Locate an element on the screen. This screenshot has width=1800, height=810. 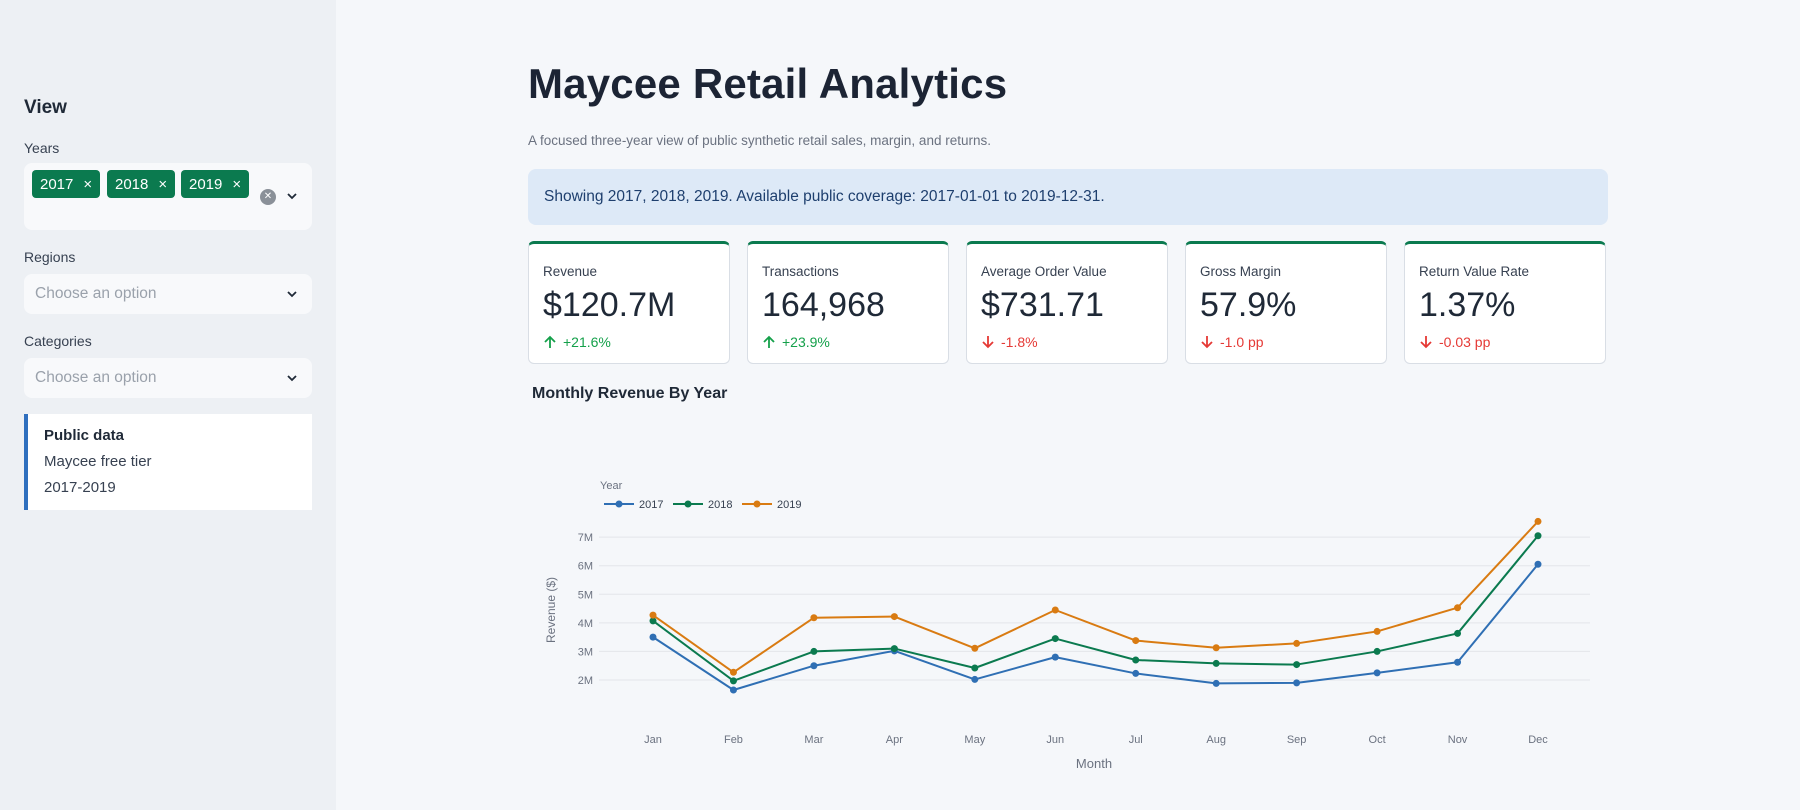
years-label: Years is located at coordinates (42, 148).